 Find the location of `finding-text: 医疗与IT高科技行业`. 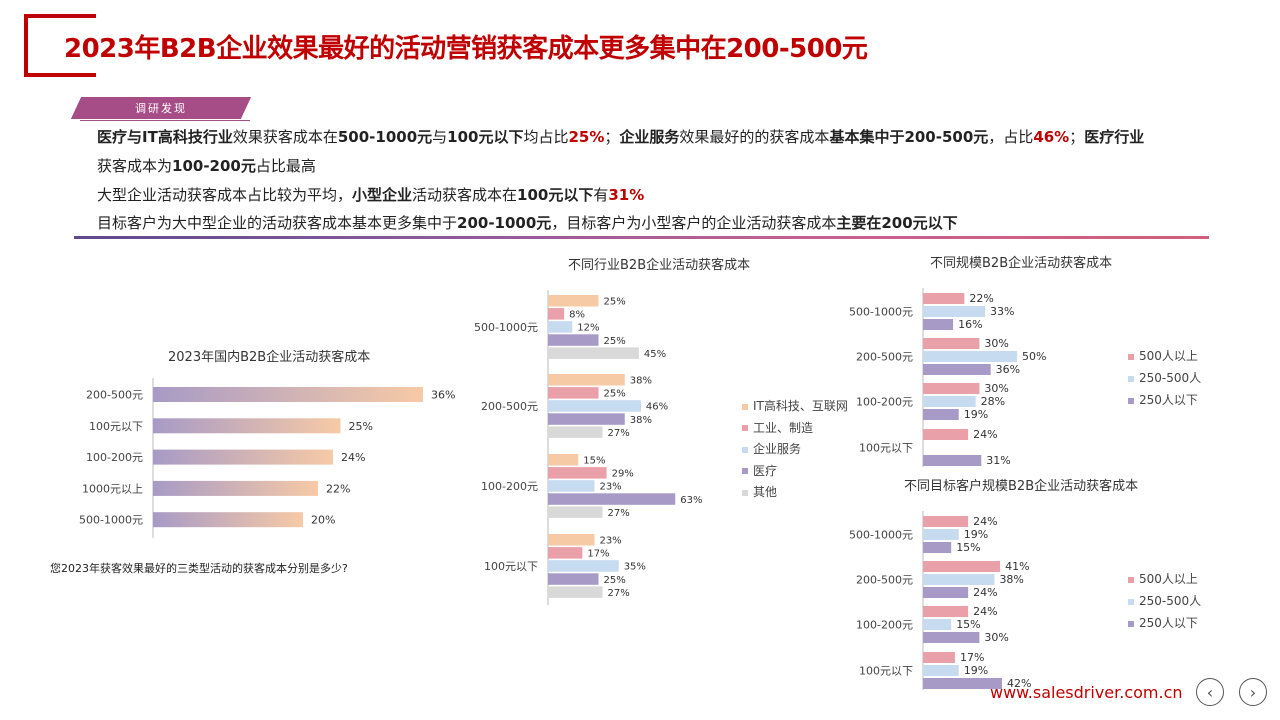

finding-text: 医疗与IT高科技行业 is located at coordinates (165, 137).